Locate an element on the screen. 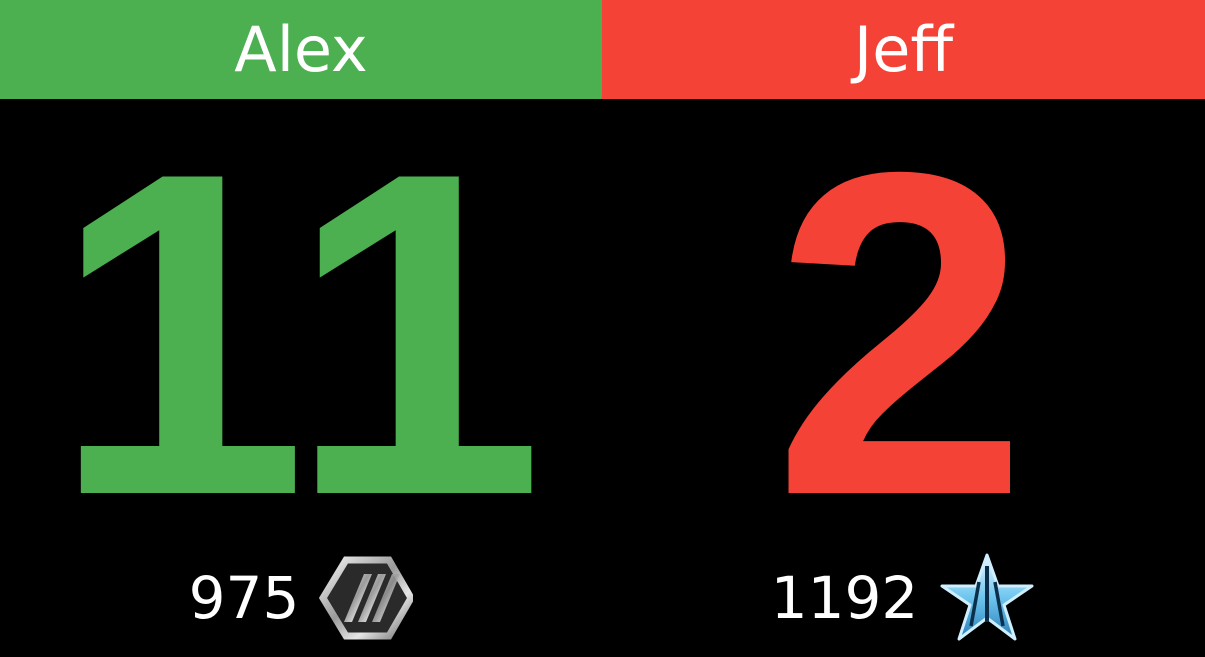 The height and width of the screenshot is (657, 1205). player-rating-row-right: 1192 is located at coordinates (903, 598).